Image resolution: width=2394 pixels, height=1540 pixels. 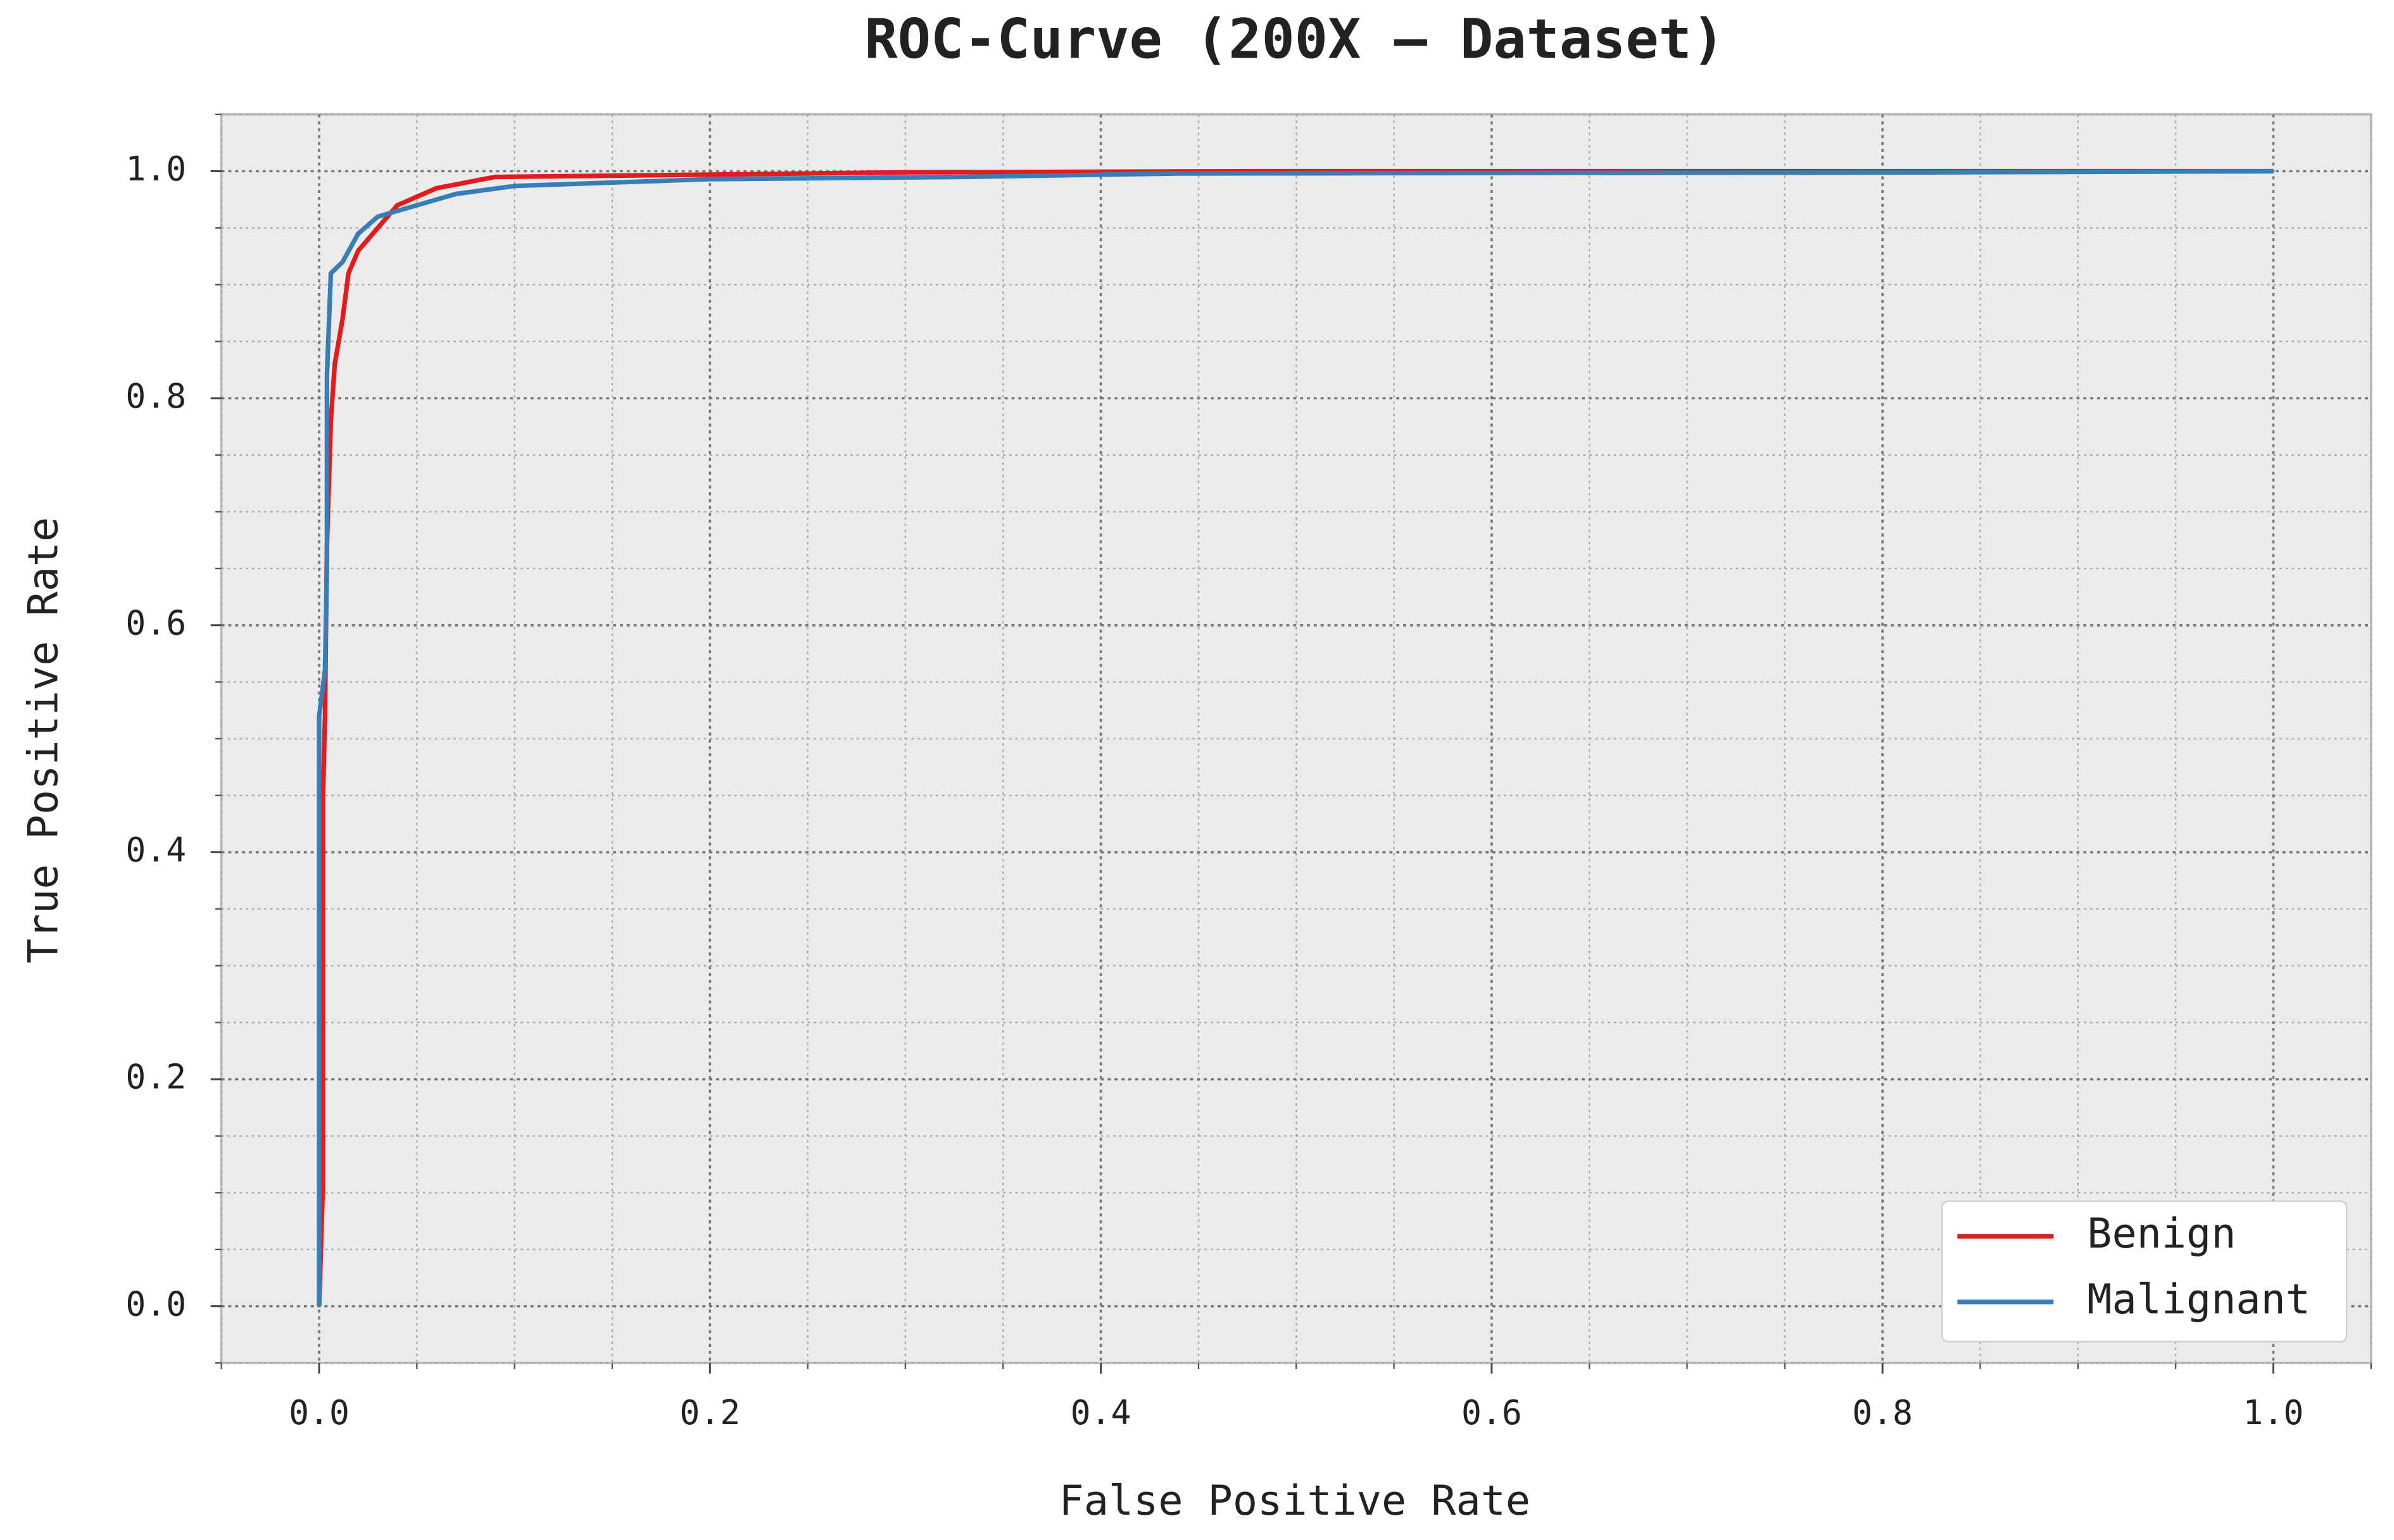 I want to click on y-tick-label: 0.4, so click(x=155, y=850).